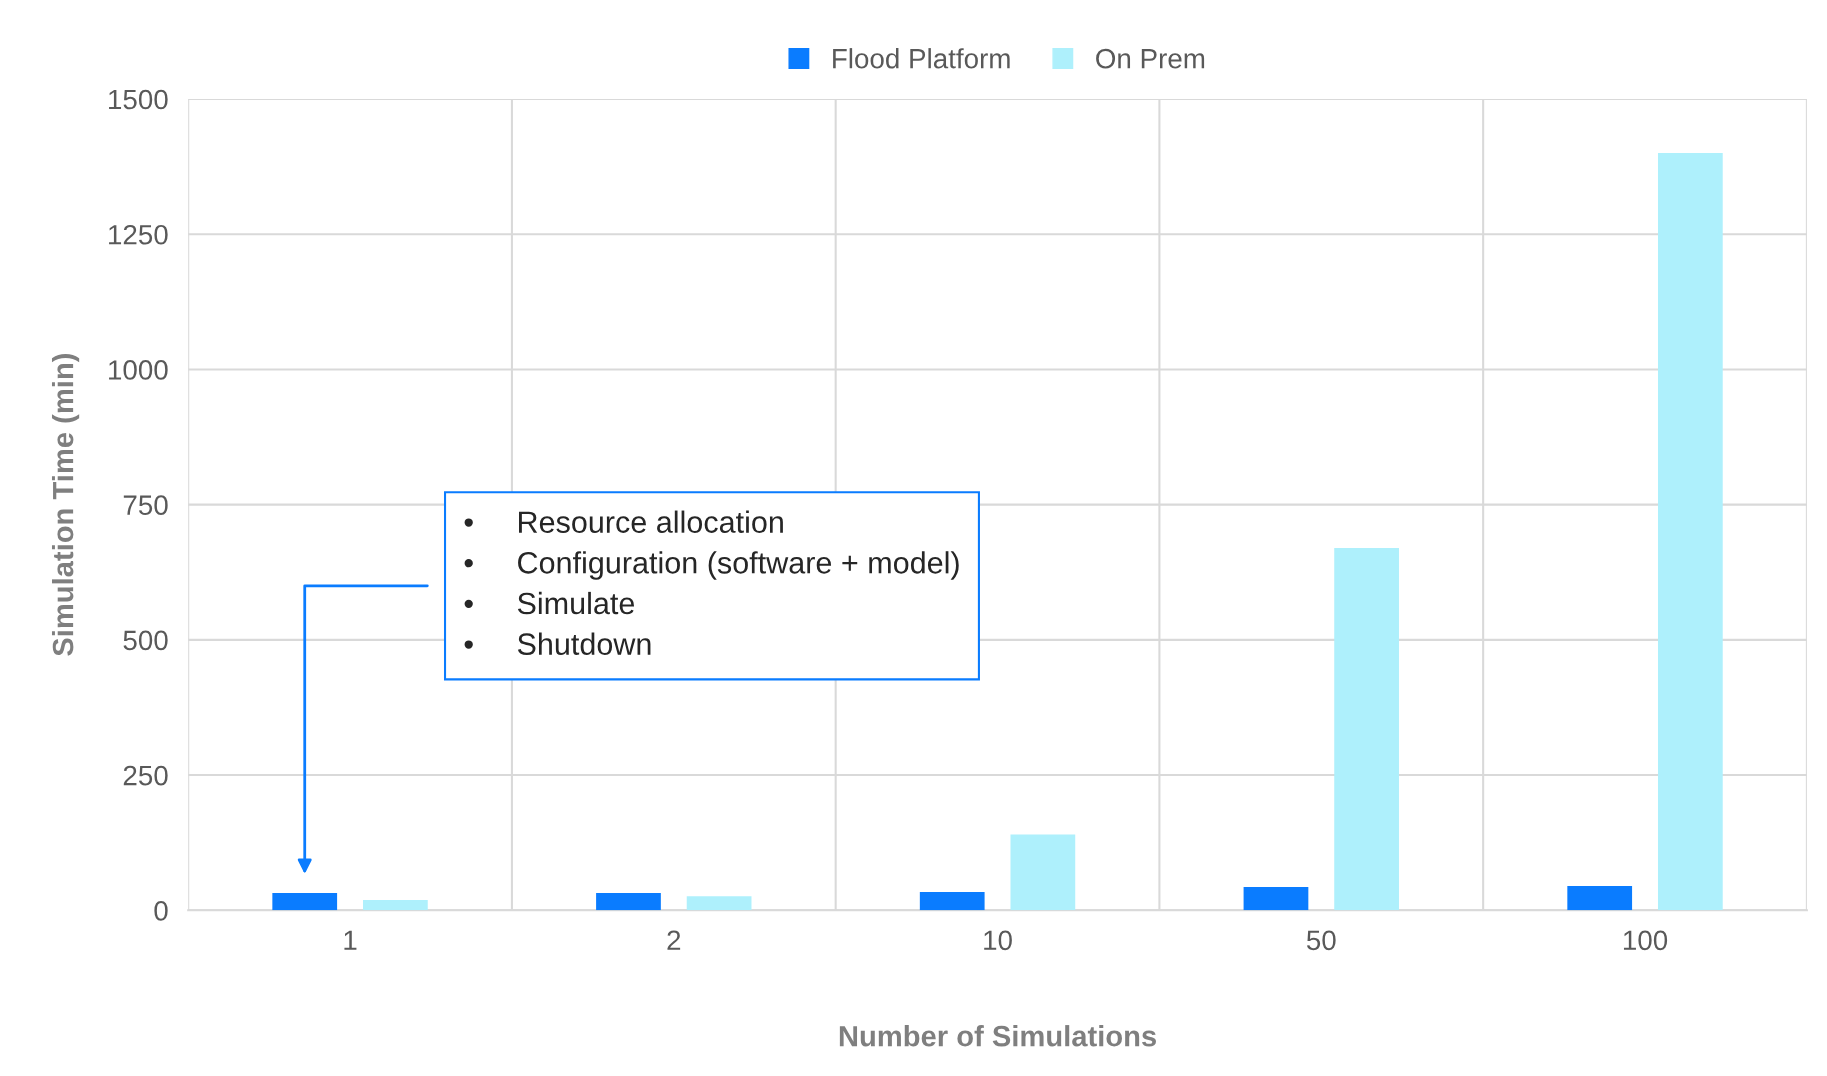 The height and width of the screenshot is (1076, 1827). I want to click on x-tick-label: 10, so click(998, 940).